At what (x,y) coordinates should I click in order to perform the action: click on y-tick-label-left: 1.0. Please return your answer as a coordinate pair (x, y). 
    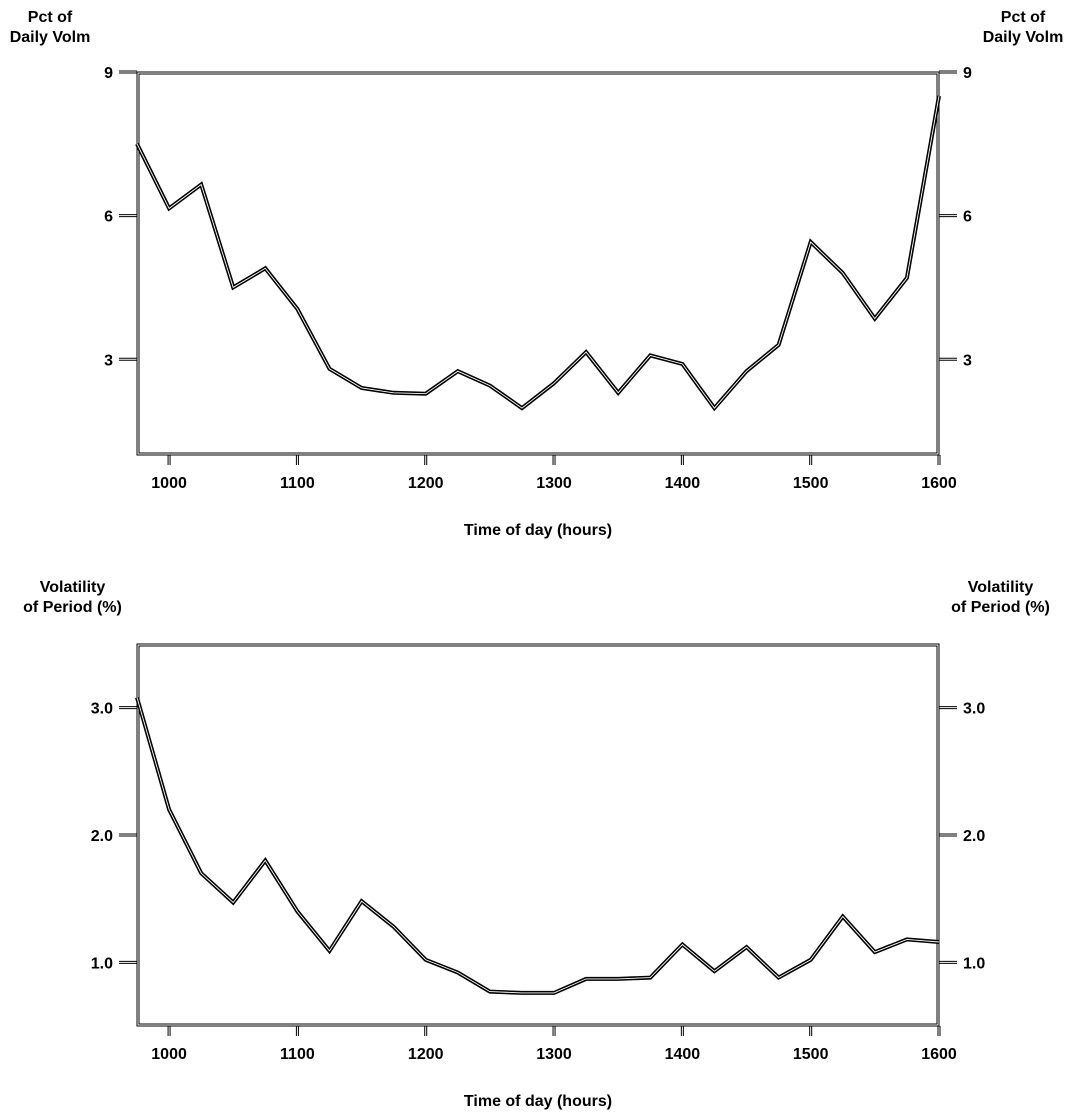
    Looking at the image, I should click on (102, 963).